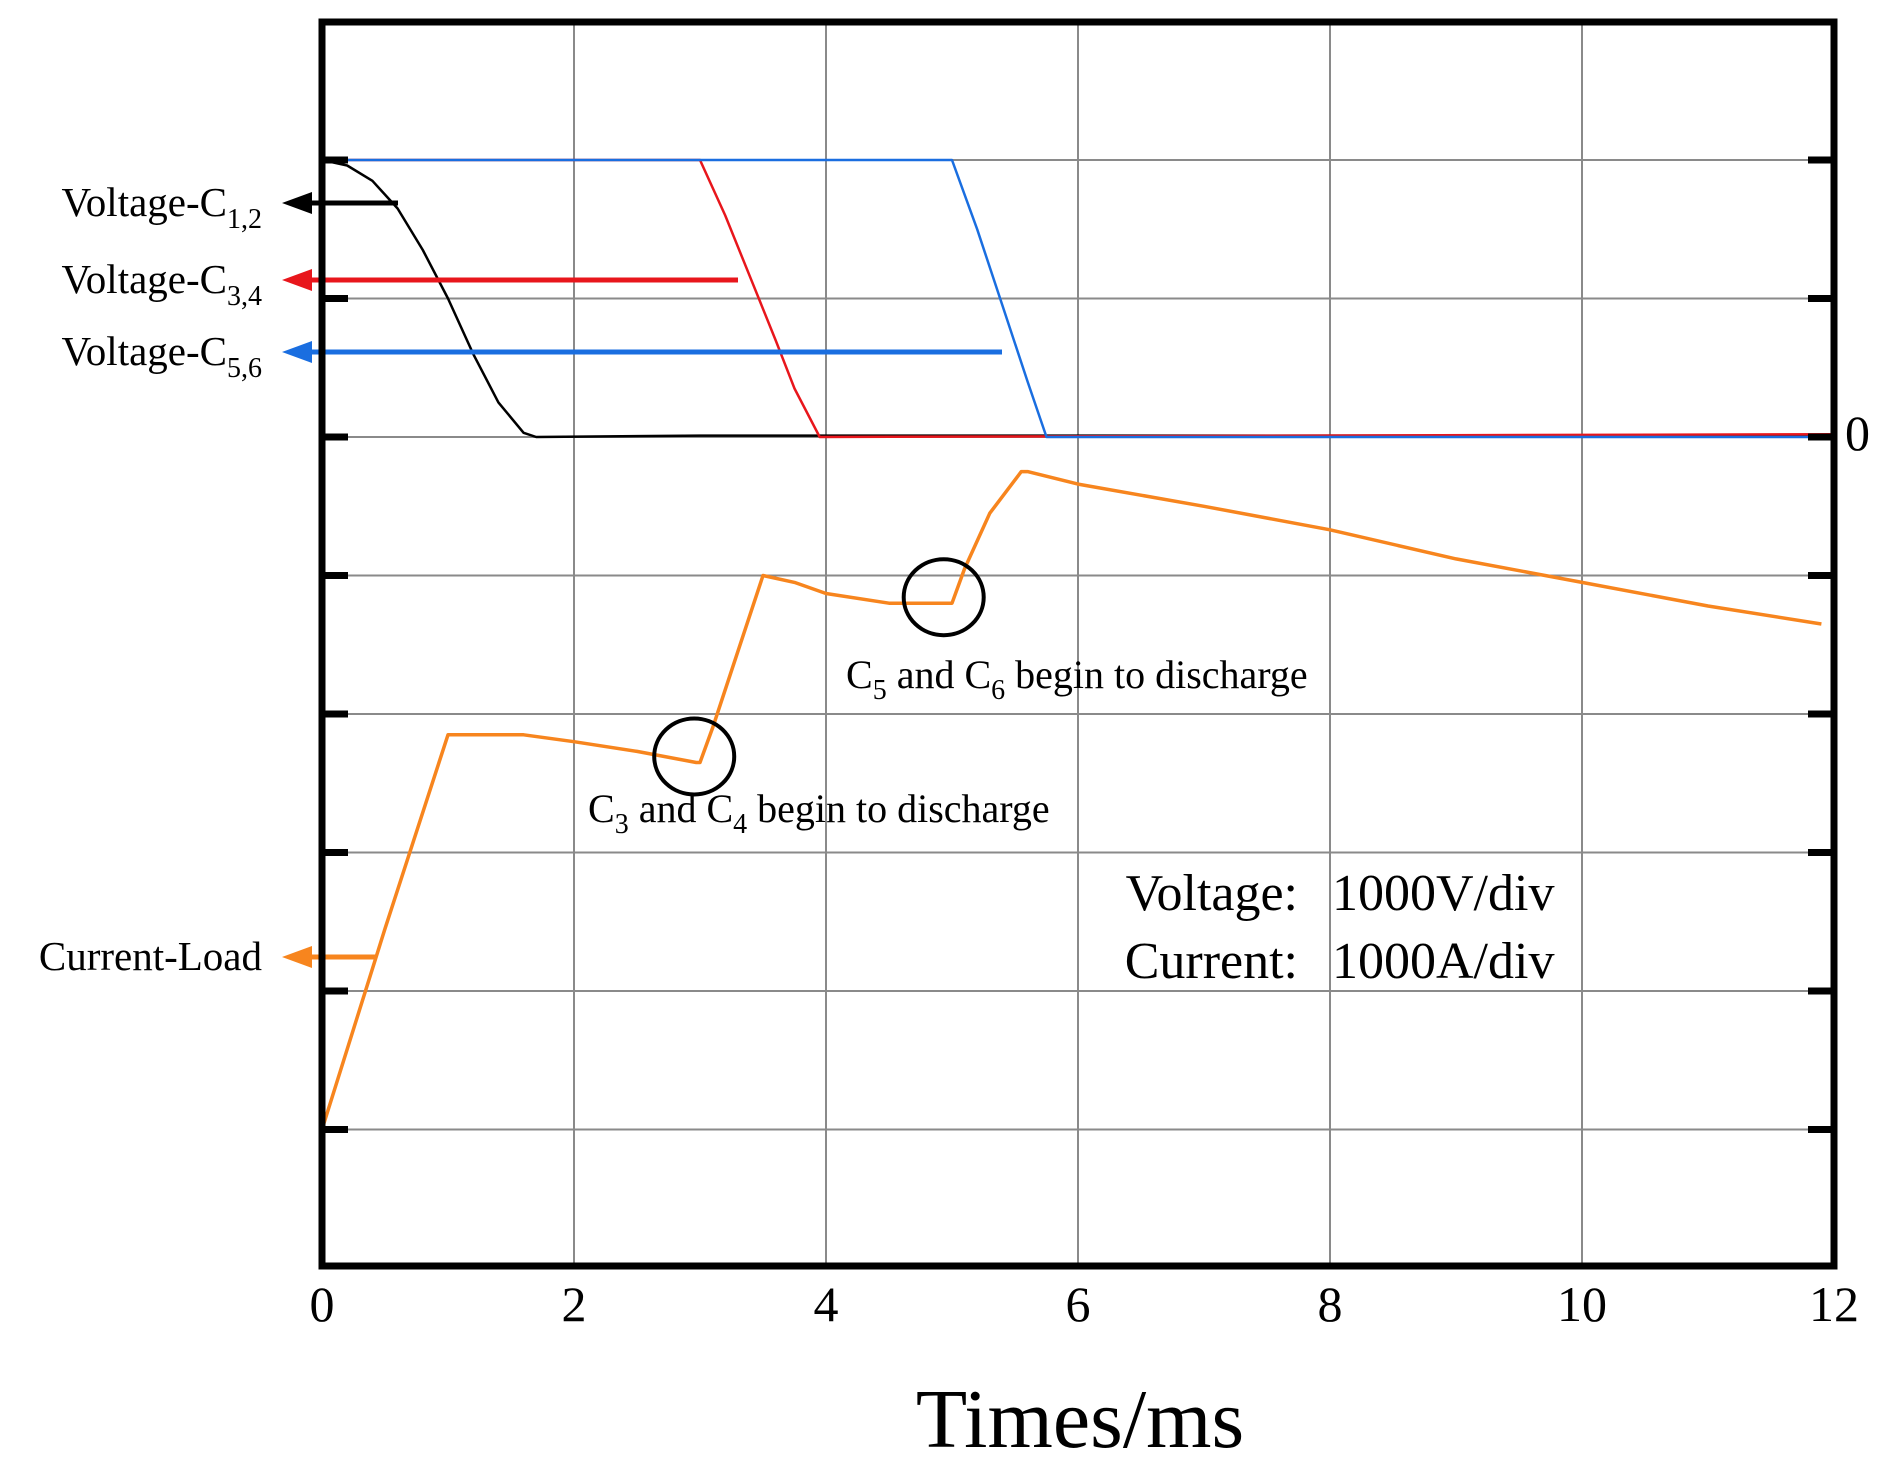  I want to click on annot-sub2: 4, so click(740, 824).